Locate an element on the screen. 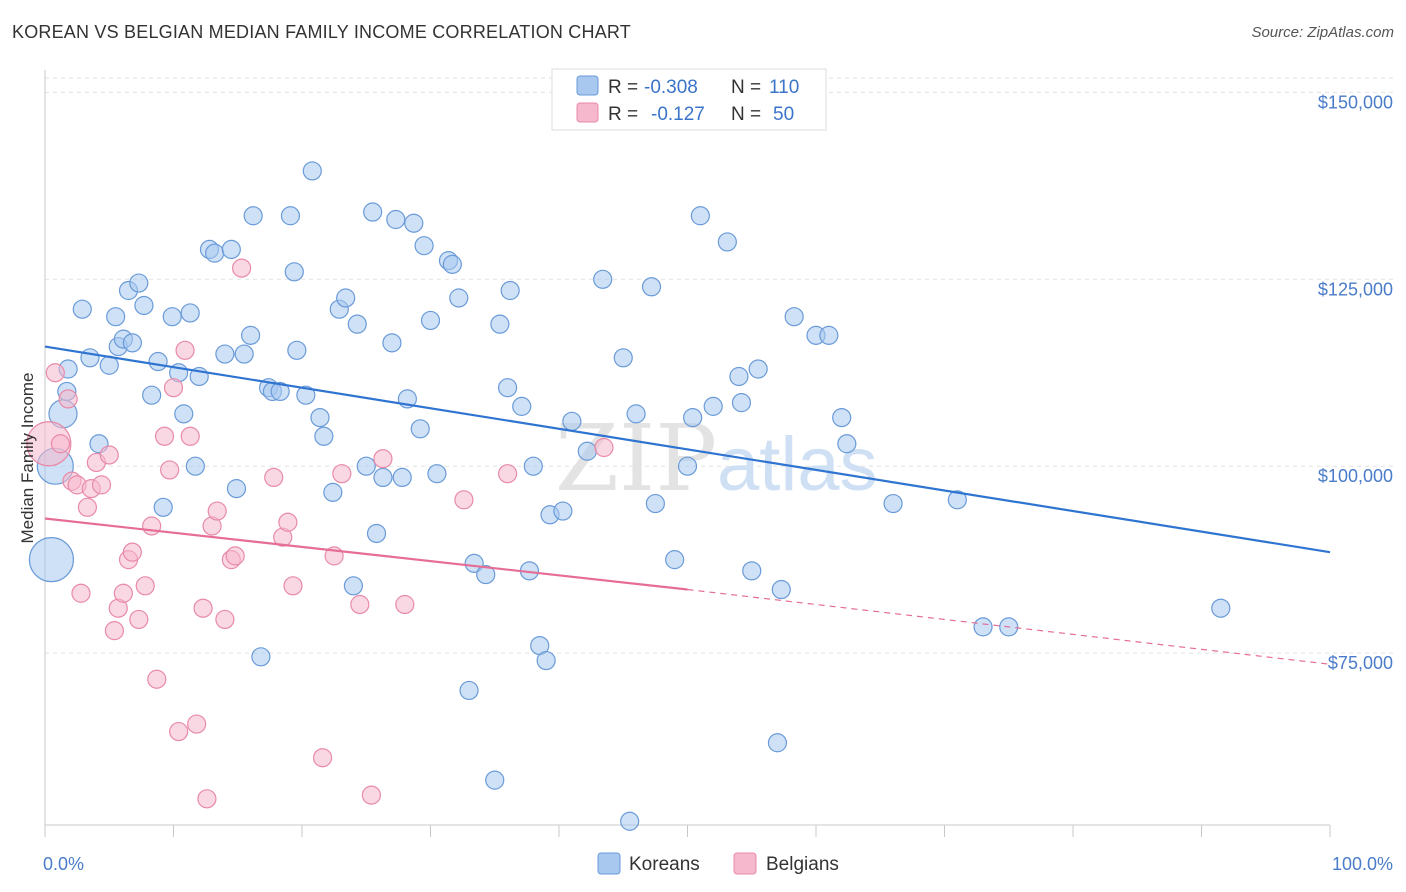 The width and height of the screenshot is (1406, 892). legend-n-label-1: N = is located at coordinates (746, 87).